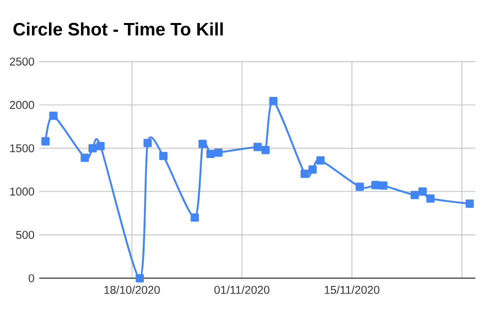 This screenshot has height=310, width=502. Describe the element at coordinates (22, 192) in the screenshot. I see `y-tick-label: 1000` at that location.